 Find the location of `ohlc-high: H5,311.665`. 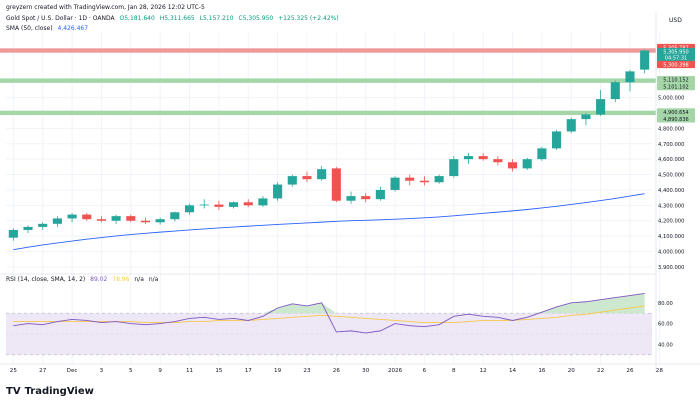

ohlc-high: H5,311.665 is located at coordinates (177, 18).